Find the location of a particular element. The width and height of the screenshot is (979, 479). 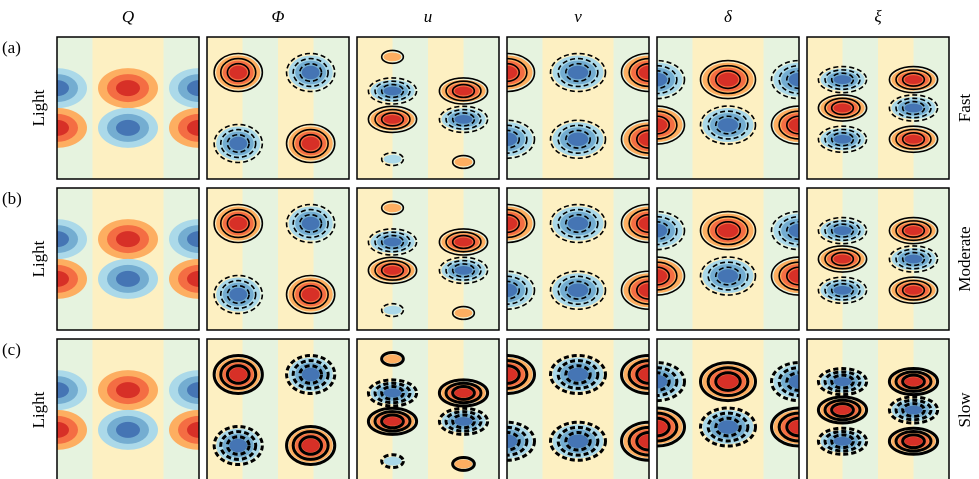

column-header: ξ is located at coordinates (878, 16).